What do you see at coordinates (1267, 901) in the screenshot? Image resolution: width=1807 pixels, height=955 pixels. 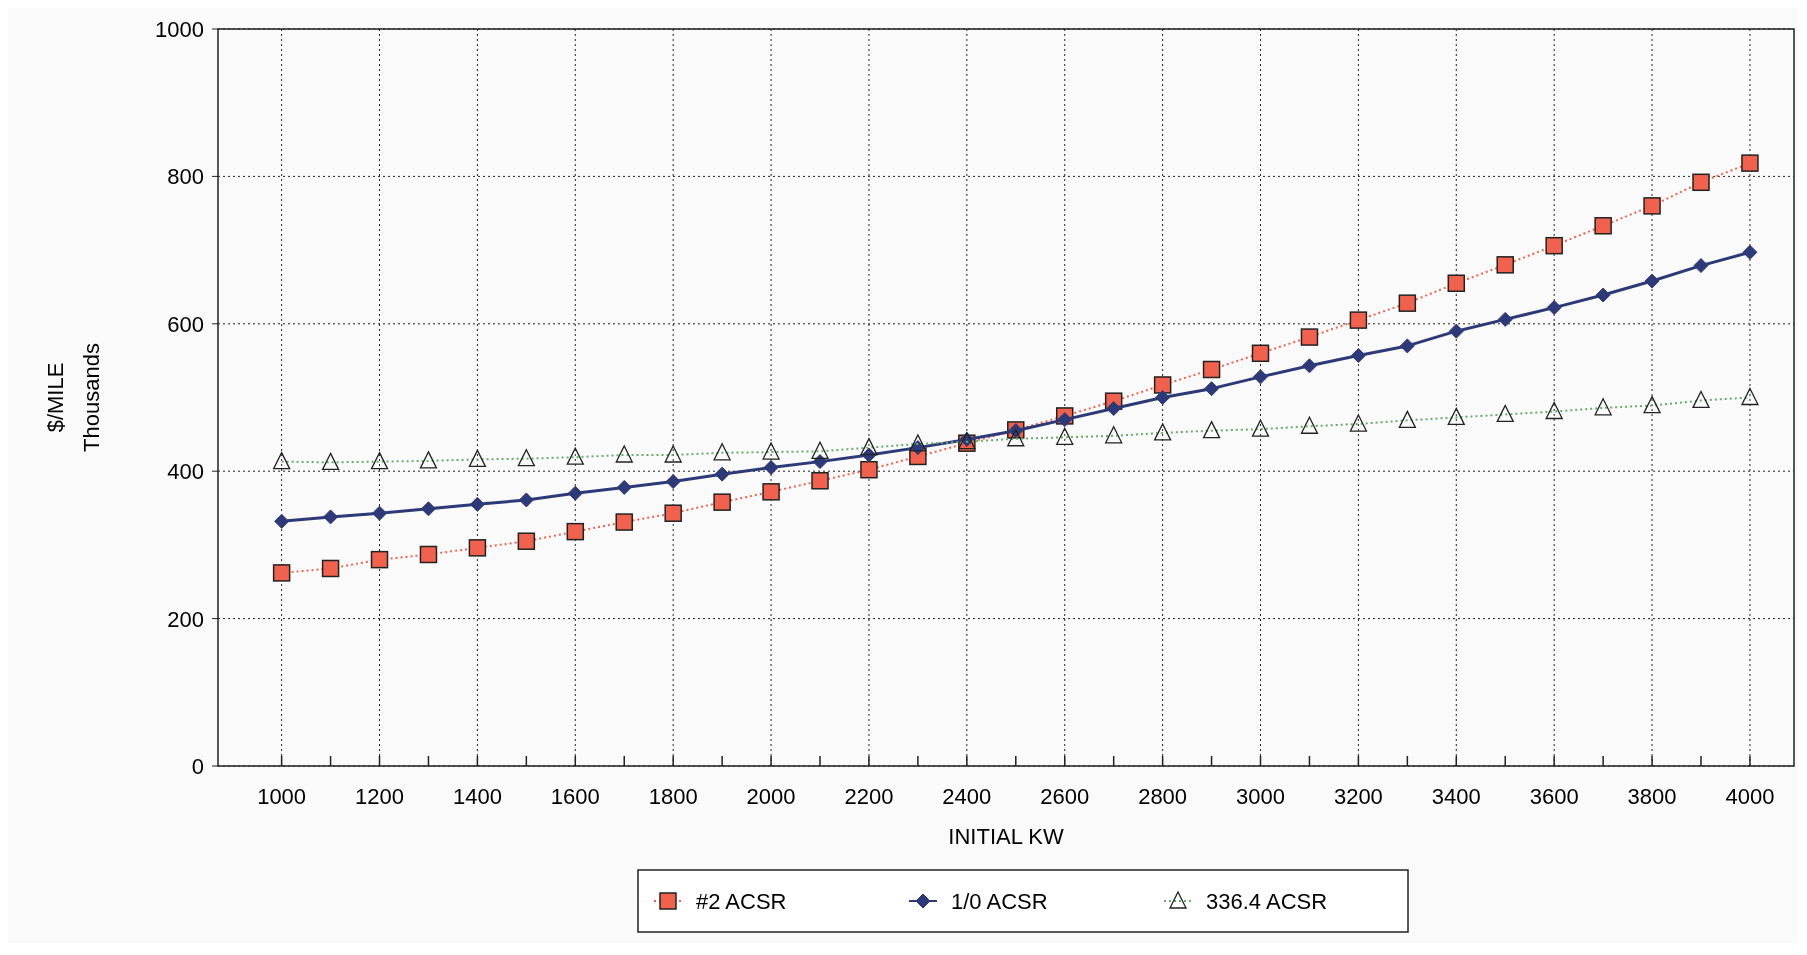 I see `legend-label: 336.4 ACSR` at bounding box center [1267, 901].